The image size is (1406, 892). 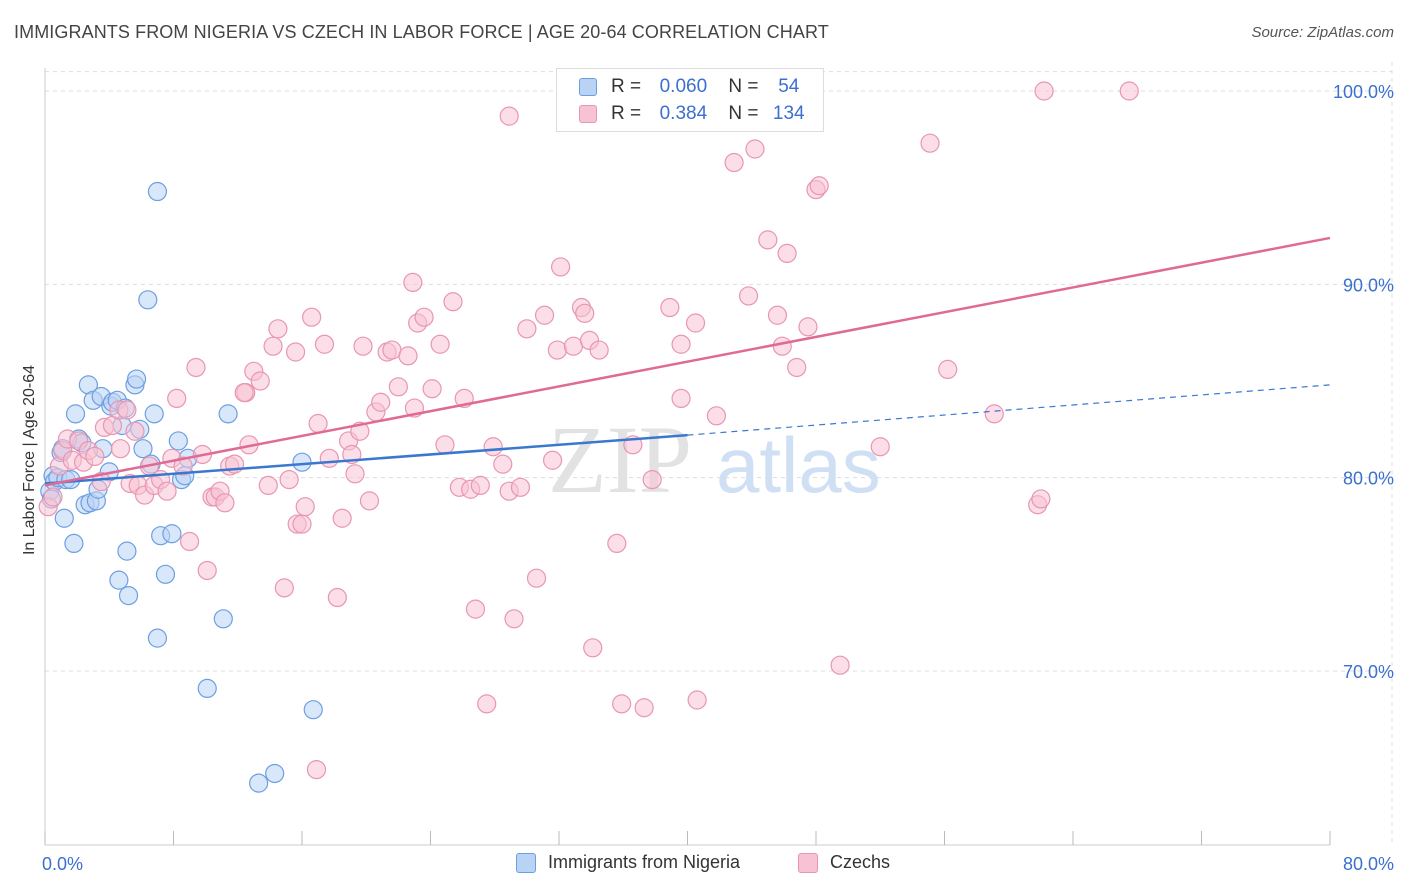 What do you see at coordinates (683, 113) in the screenshot?
I see `r-value-czech: 0.384` at bounding box center [683, 113].